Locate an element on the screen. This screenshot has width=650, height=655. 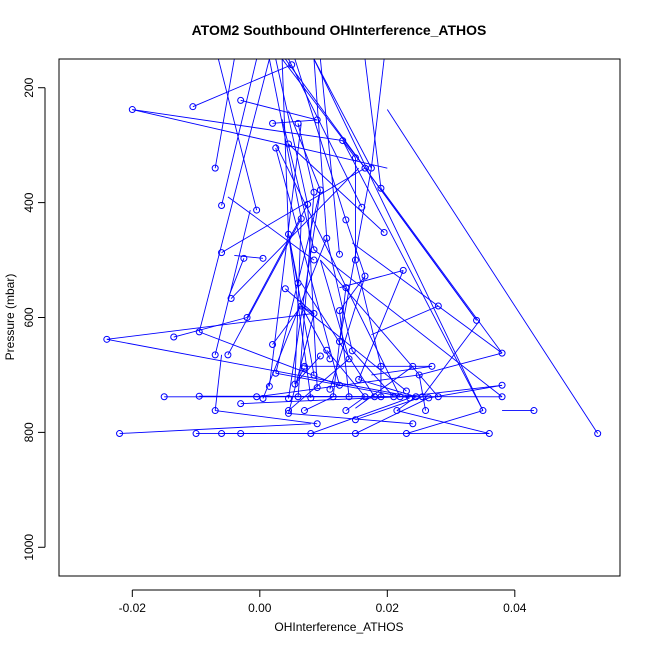
y-tick-label: 200 is located at coordinates (29, 87).